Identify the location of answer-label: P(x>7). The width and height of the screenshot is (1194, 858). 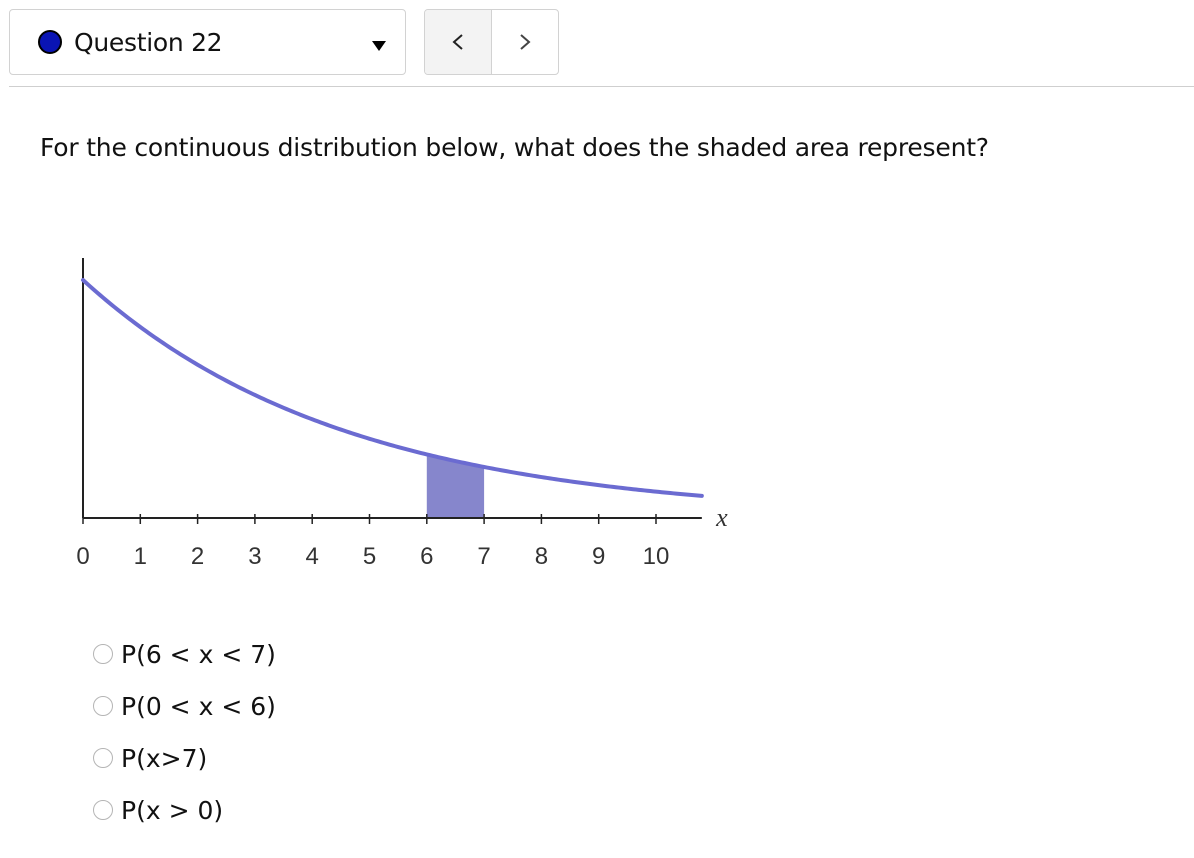
(164, 758).